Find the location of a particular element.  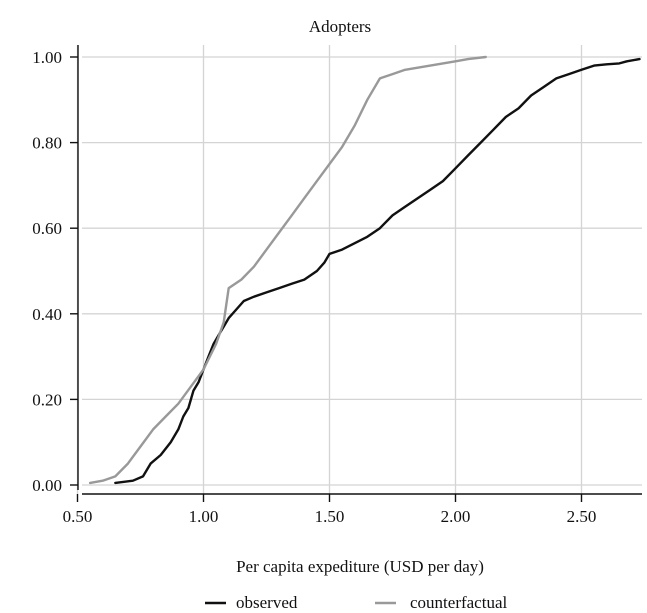

y-tick-label: 0.20 is located at coordinates (47, 399).